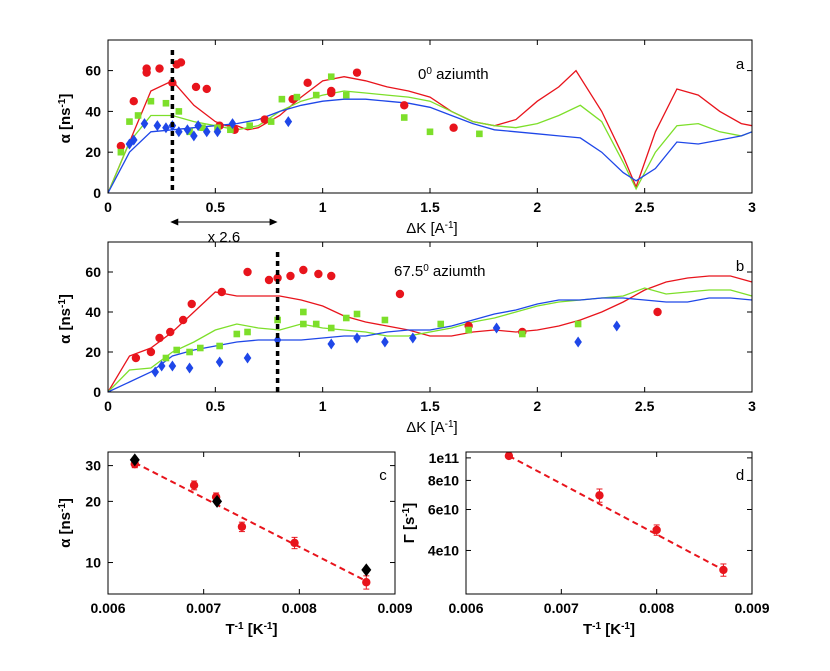 The image size is (830, 671). What do you see at coordinates (430, 406) in the screenshot?
I see `x-tick-label: 1.5` at bounding box center [430, 406].